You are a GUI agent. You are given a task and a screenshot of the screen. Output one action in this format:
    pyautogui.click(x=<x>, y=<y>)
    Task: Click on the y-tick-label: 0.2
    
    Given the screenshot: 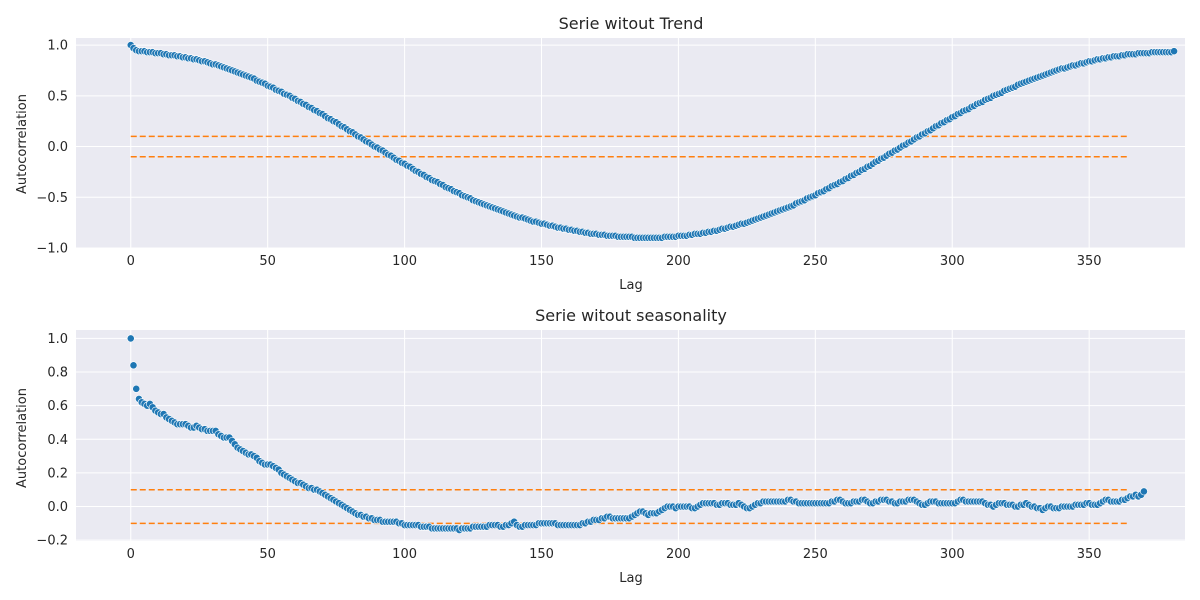 What is the action you would take?
    pyautogui.click(x=57, y=473)
    